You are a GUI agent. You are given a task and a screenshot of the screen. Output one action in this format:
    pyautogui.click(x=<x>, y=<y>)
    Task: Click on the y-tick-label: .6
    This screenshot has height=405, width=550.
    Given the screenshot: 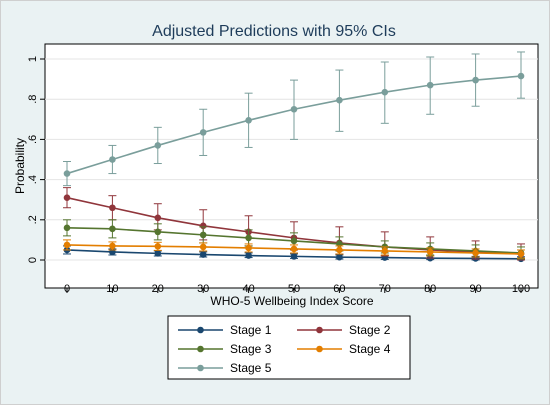 What is the action you would take?
    pyautogui.click(x=33, y=139)
    